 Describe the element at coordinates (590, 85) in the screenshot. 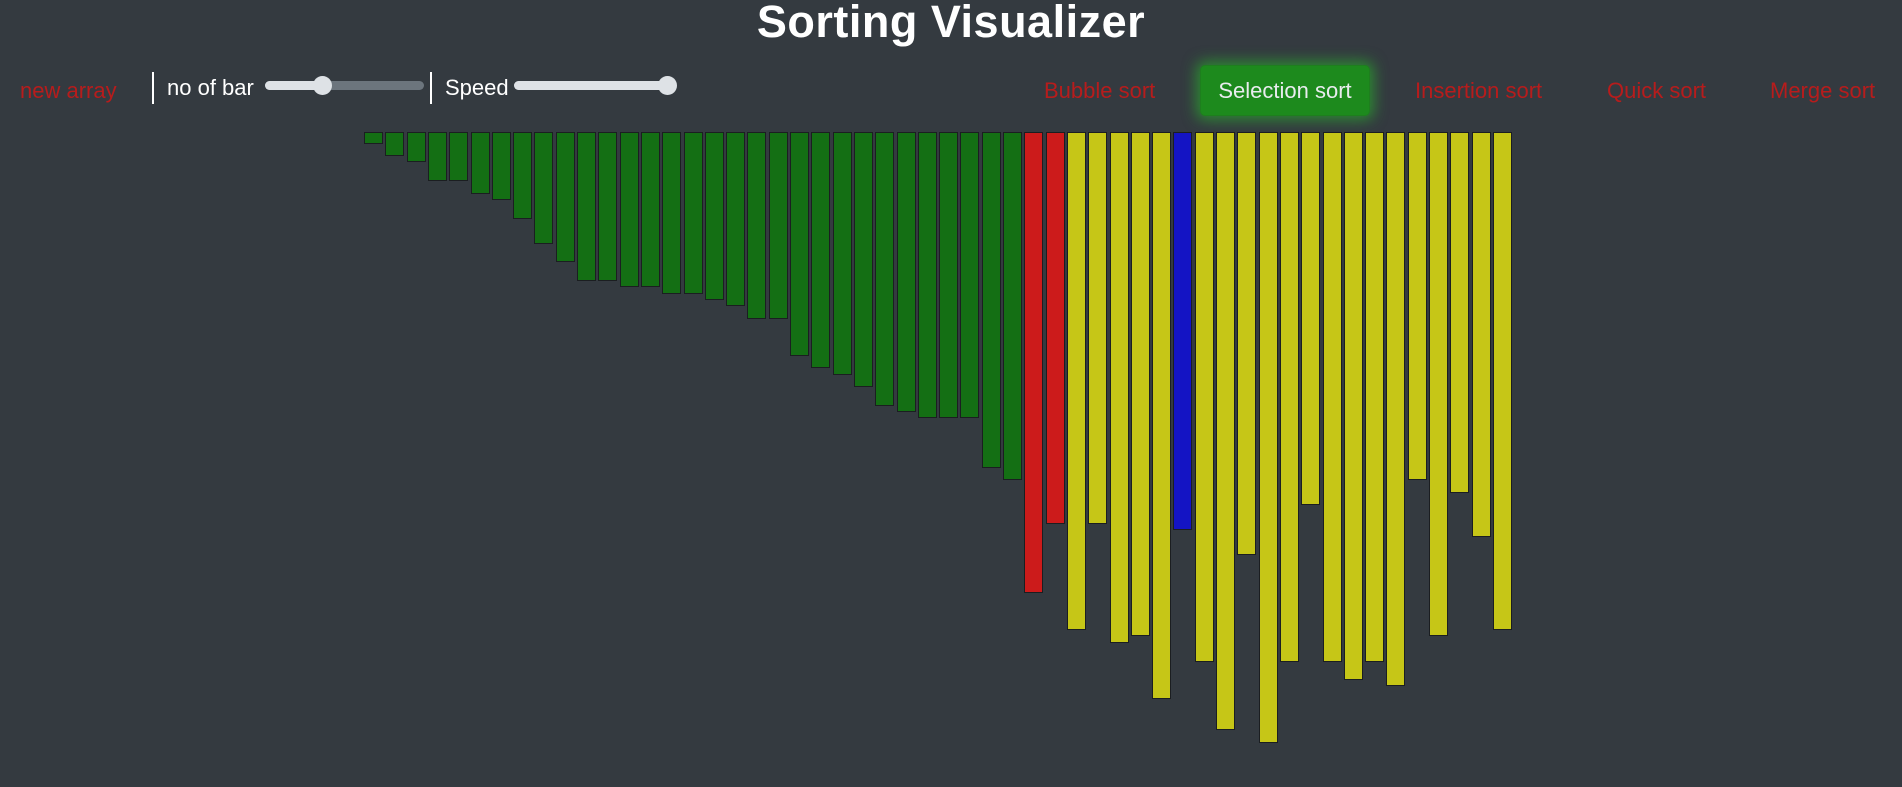

I see `speed-slider-fill` at that location.